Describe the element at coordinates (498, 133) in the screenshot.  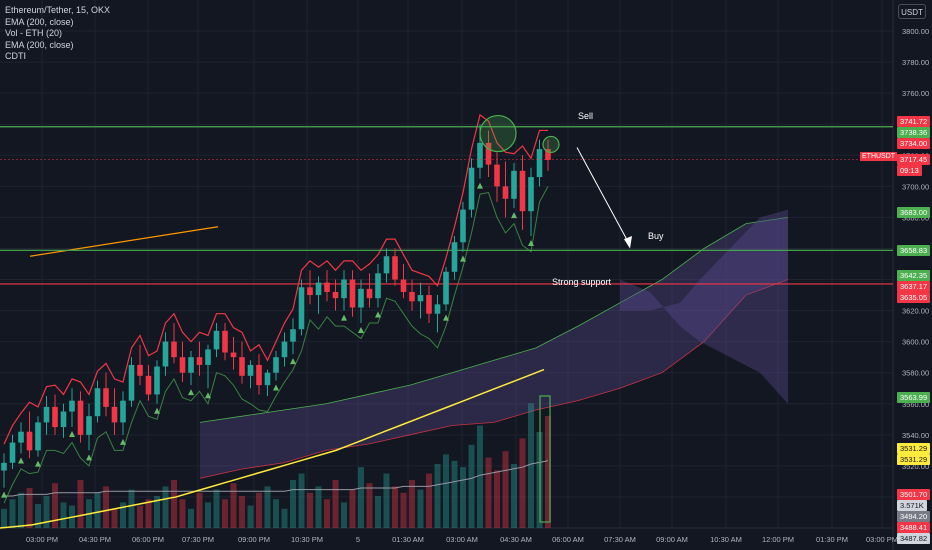
I see `peak-circle` at that location.